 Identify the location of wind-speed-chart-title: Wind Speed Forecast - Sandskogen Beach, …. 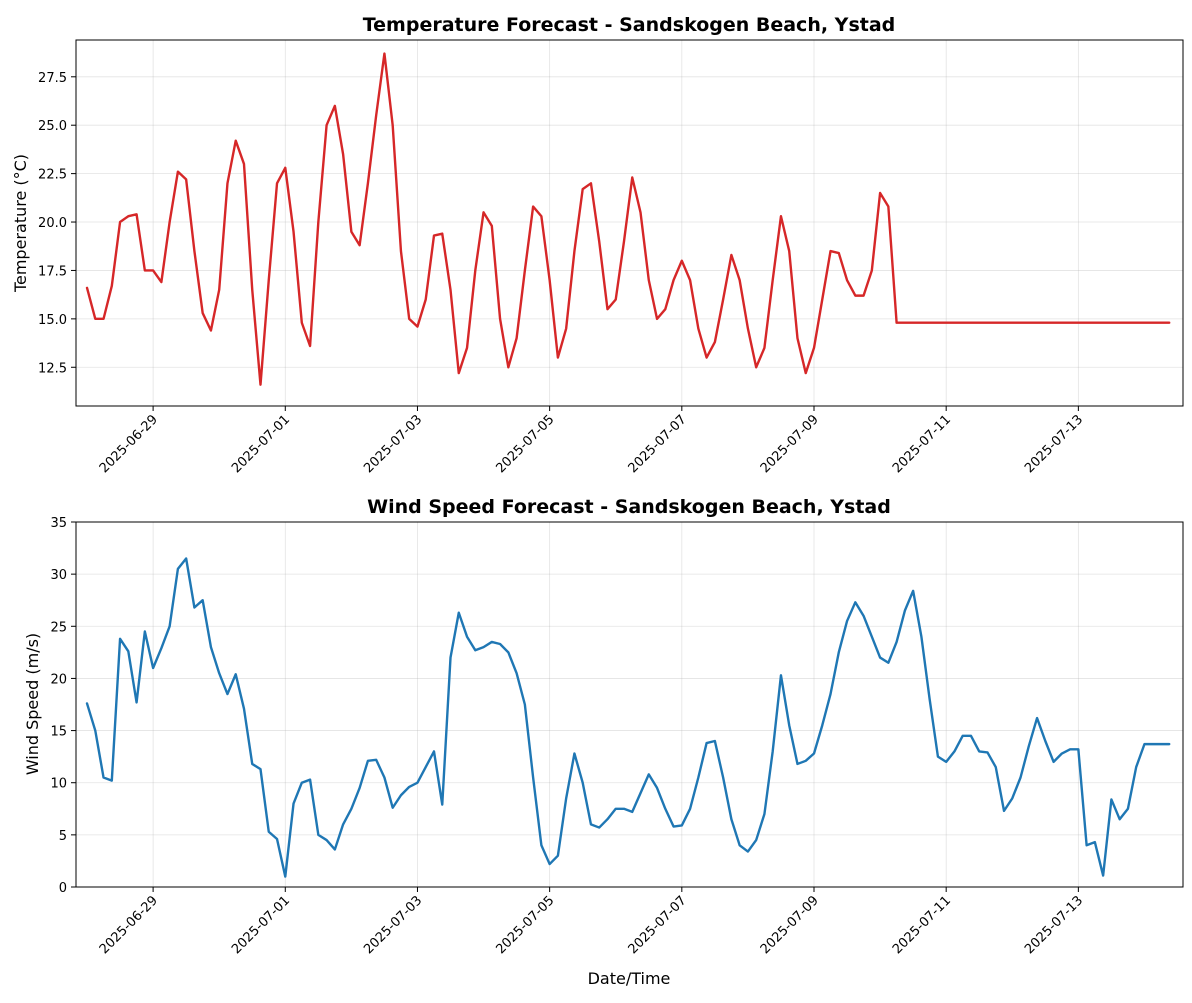
(629, 507).